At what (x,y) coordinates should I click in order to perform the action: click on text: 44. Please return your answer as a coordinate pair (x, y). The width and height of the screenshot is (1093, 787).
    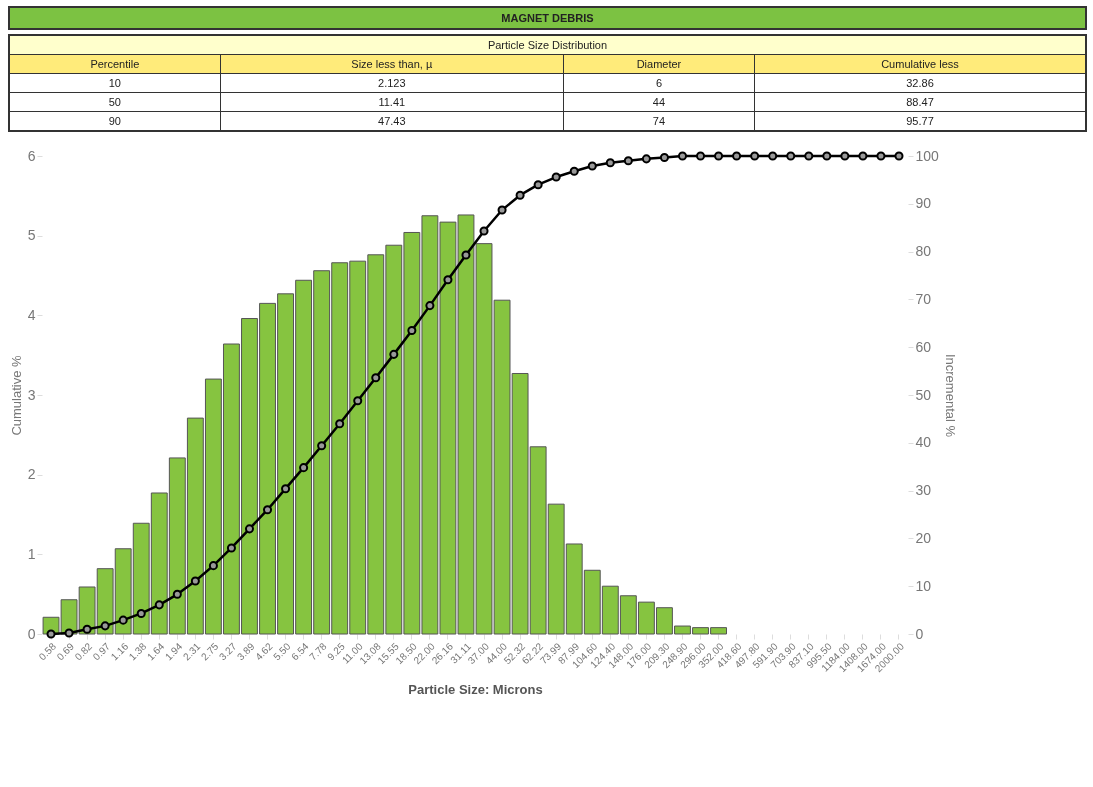
    Looking at the image, I should click on (659, 102).